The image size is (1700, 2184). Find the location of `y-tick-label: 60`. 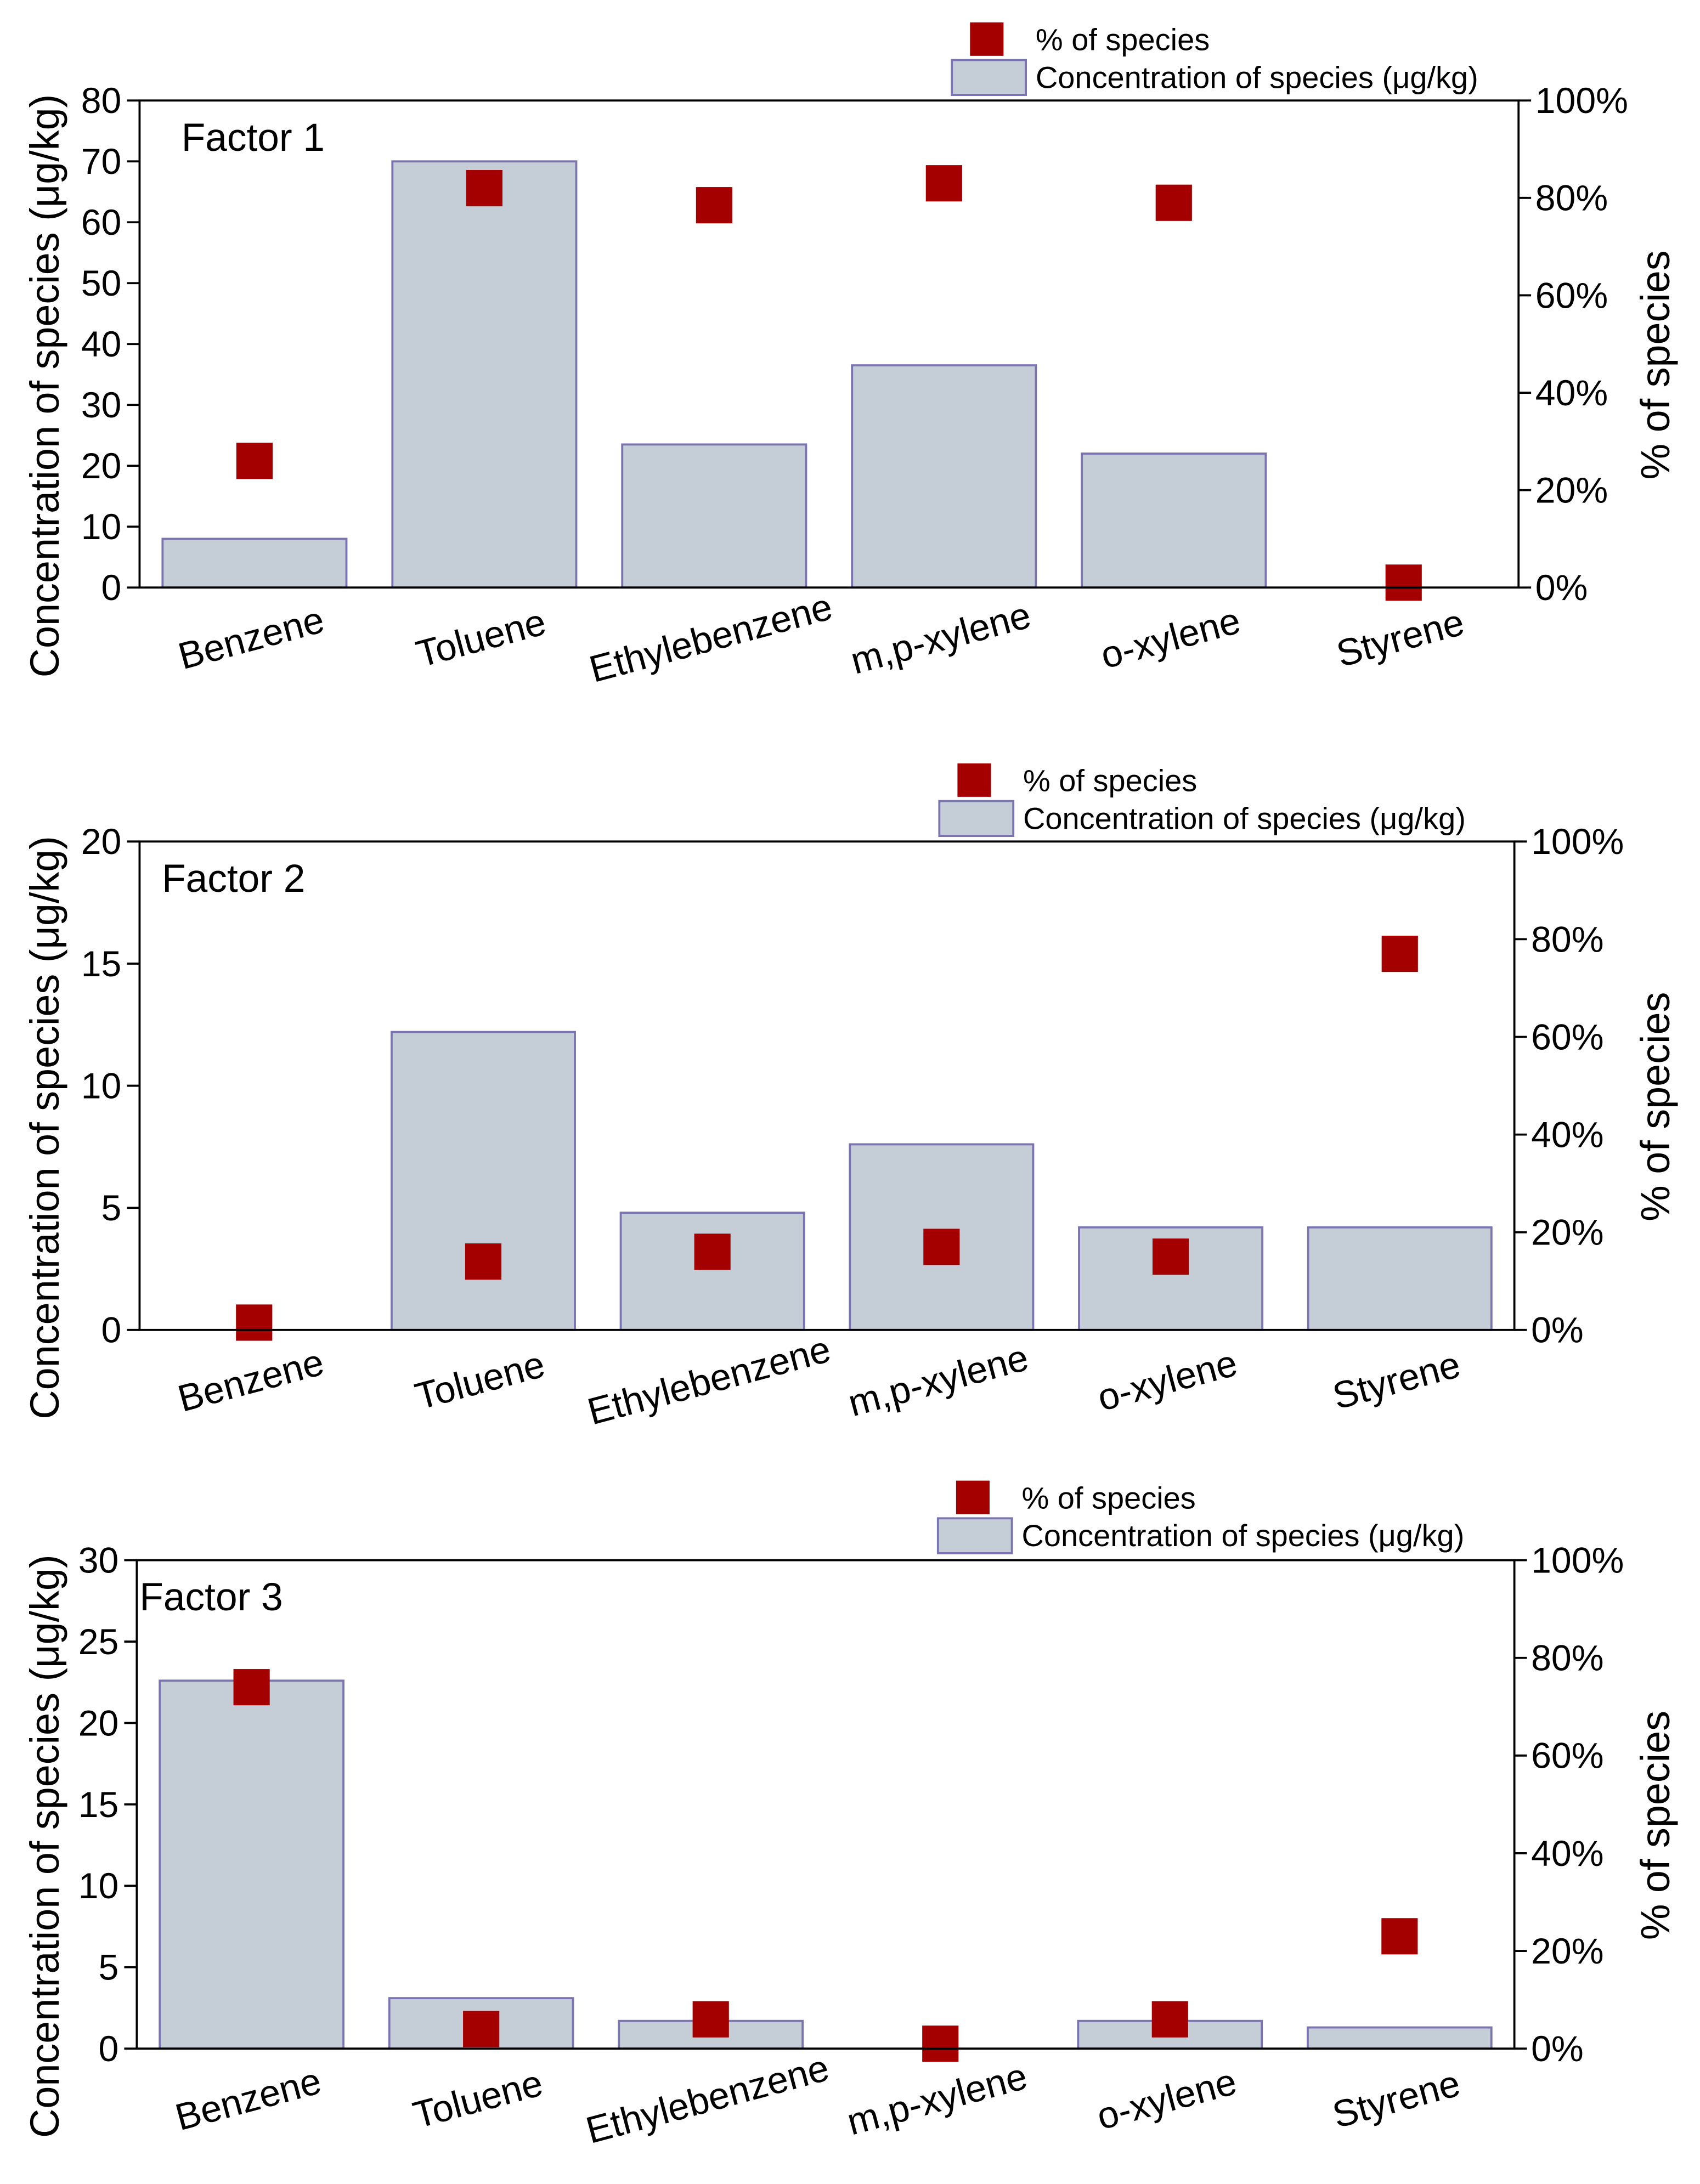

y-tick-label: 60 is located at coordinates (101, 222).